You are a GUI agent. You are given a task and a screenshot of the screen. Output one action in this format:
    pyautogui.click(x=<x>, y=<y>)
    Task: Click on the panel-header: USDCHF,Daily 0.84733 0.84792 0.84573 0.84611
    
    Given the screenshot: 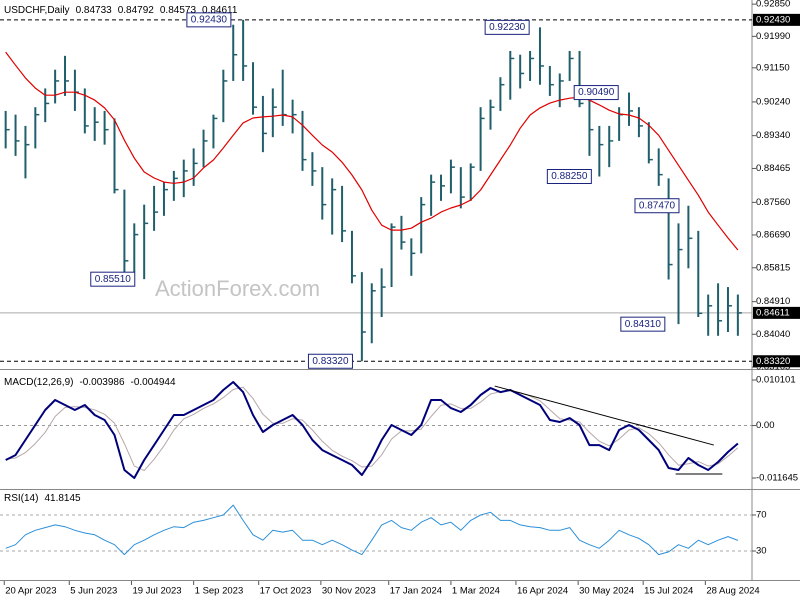 What is the action you would take?
    pyautogui.click(x=121, y=10)
    